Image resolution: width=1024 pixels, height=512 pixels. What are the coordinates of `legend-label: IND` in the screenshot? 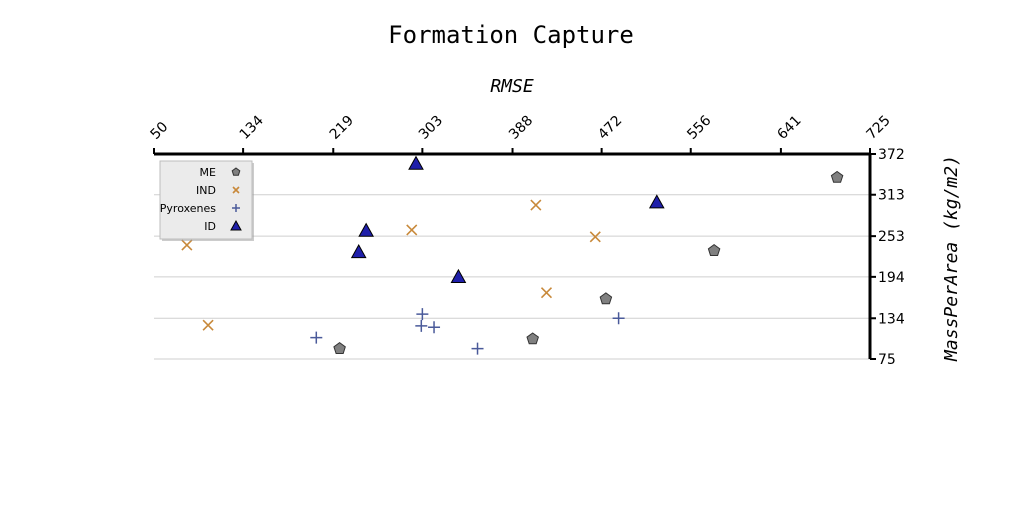 It's located at (206, 190).